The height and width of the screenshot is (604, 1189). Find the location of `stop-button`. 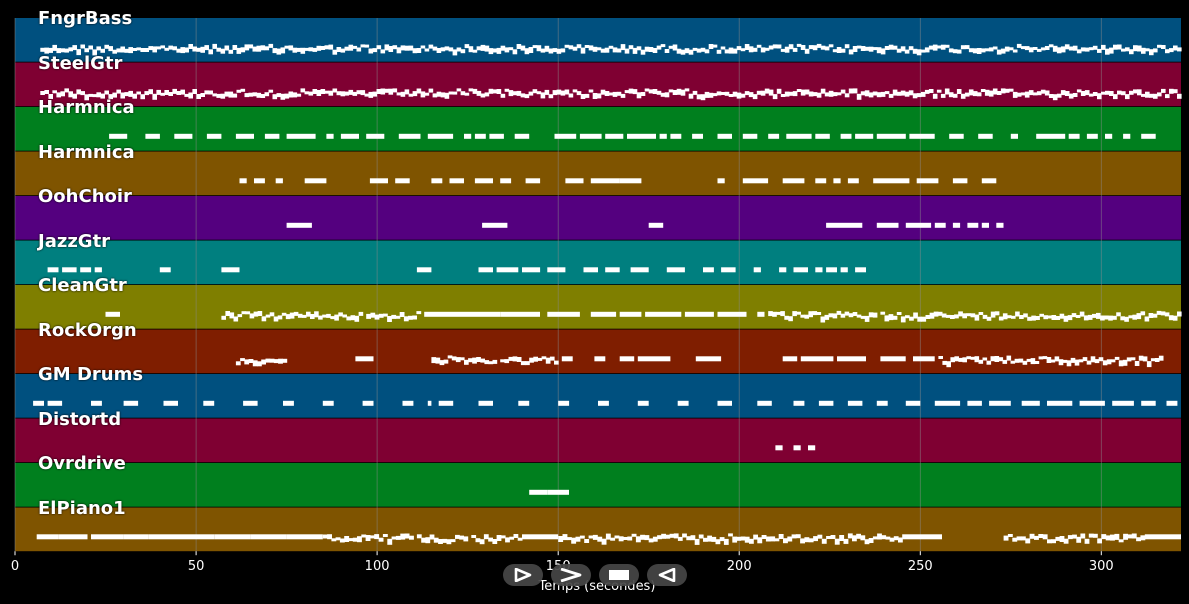

stop-button is located at coordinates (619, 575).